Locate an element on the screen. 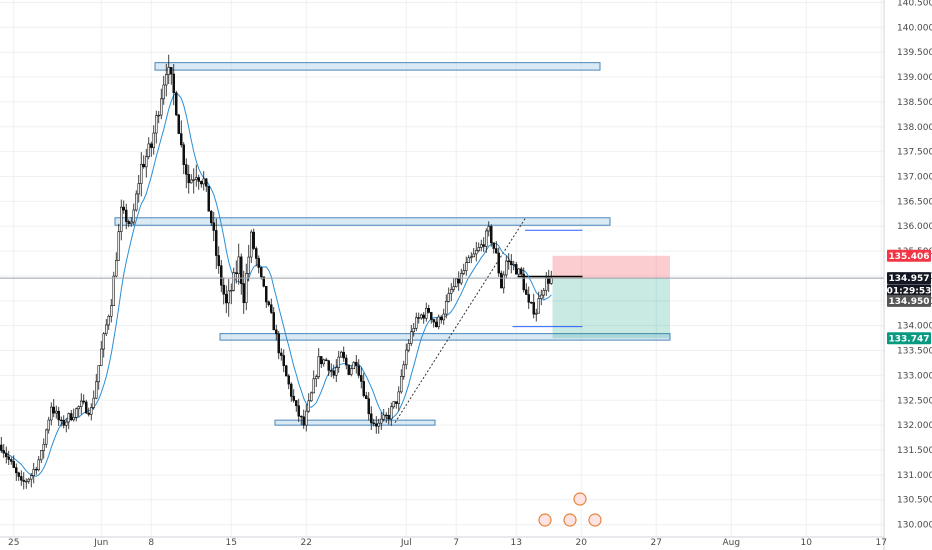 Image resolution: width=932 pixels, height=550 pixels. y-tick-label-7: 133.500 is located at coordinates (914, 352).